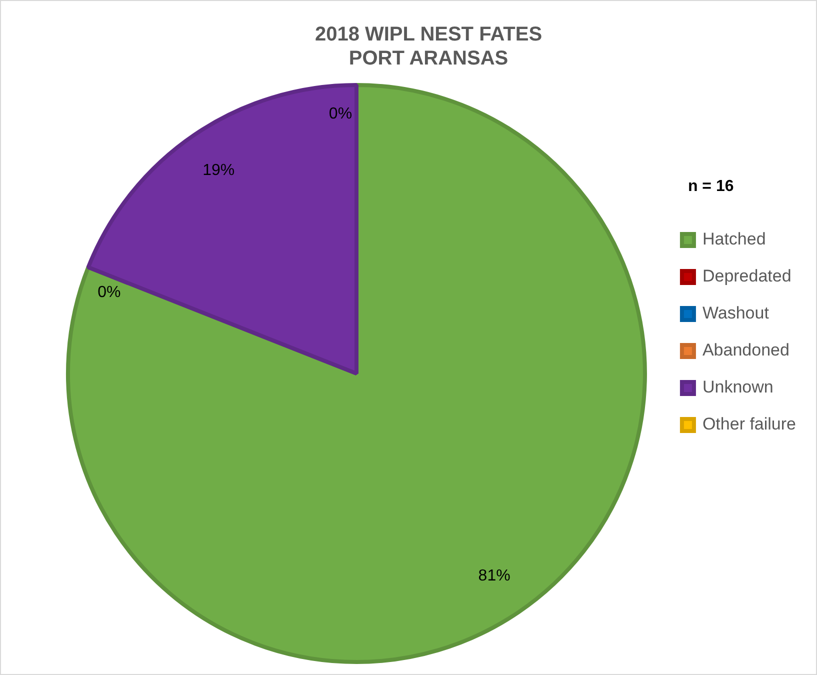 This screenshot has height=675, width=817. Describe the element at coordinates (736, 313) in the screenshot. I see `legend-label: Washout` at that location.